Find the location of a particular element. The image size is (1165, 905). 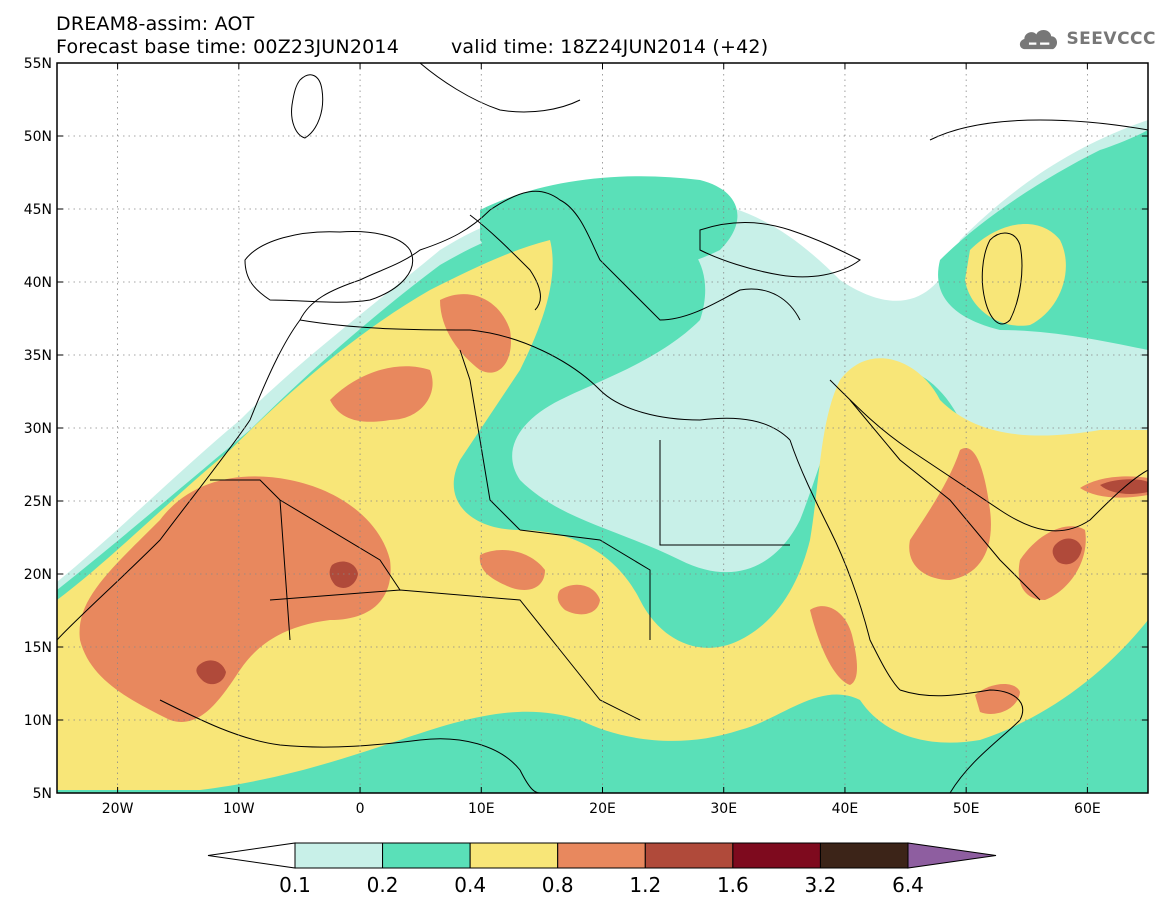

coast-scandinavia is located at coordinates (500, 88).